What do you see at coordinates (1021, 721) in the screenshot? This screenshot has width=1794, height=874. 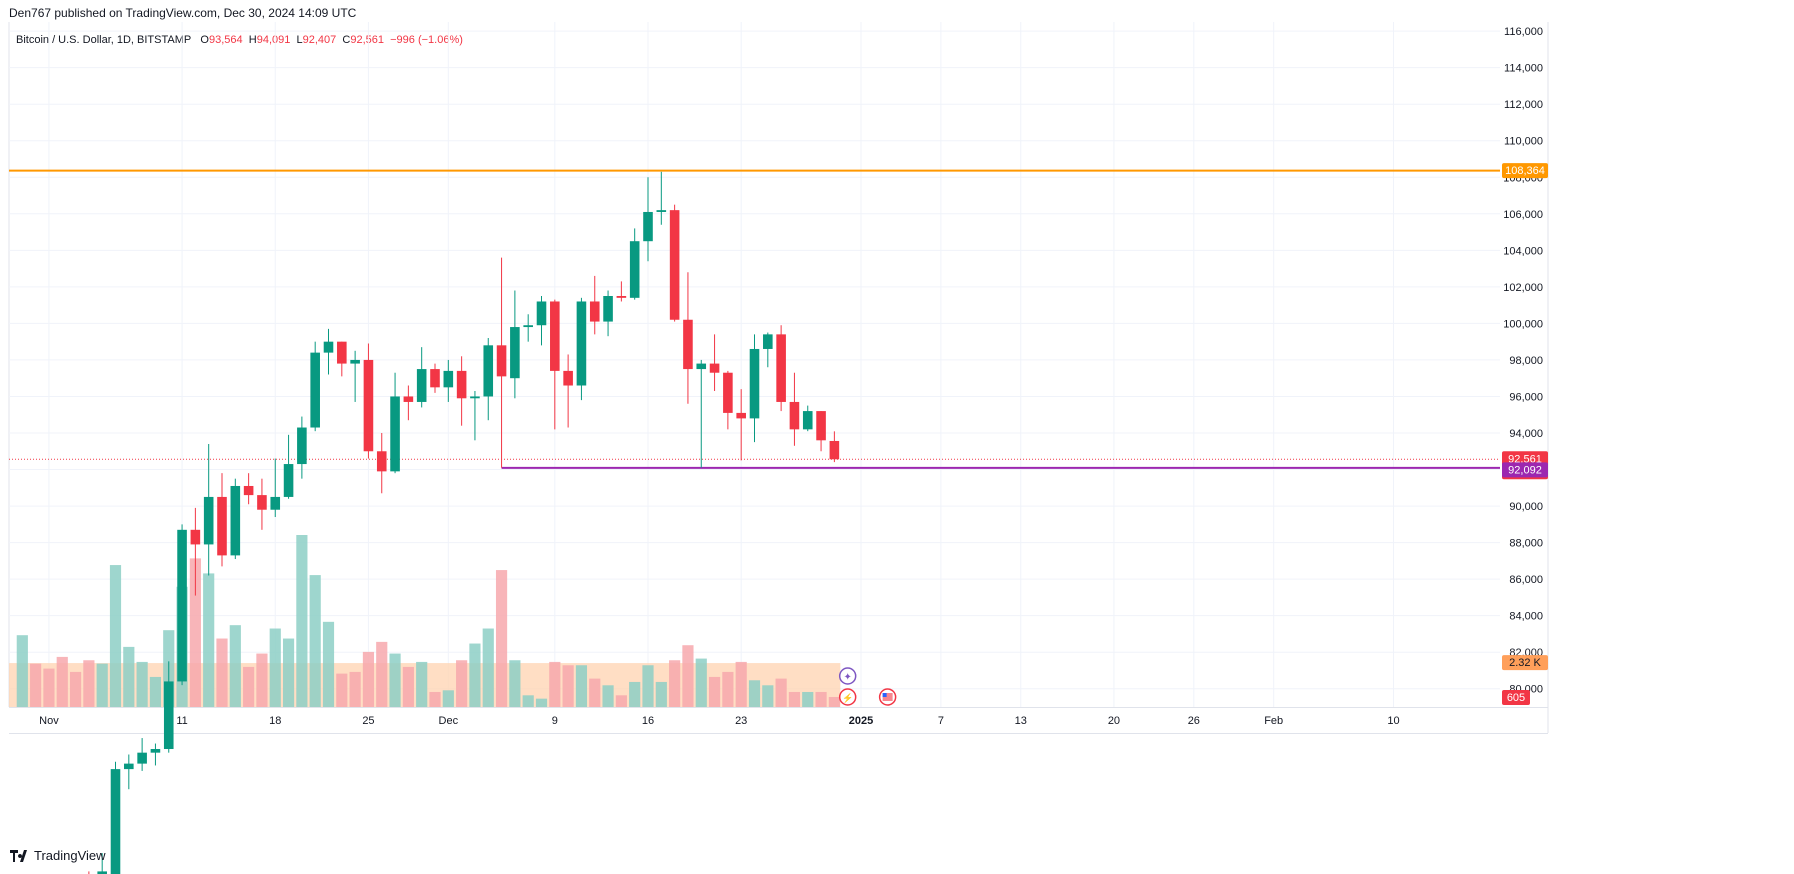 I see `x-tick-label: 13` at bounding box center [1021, 721].